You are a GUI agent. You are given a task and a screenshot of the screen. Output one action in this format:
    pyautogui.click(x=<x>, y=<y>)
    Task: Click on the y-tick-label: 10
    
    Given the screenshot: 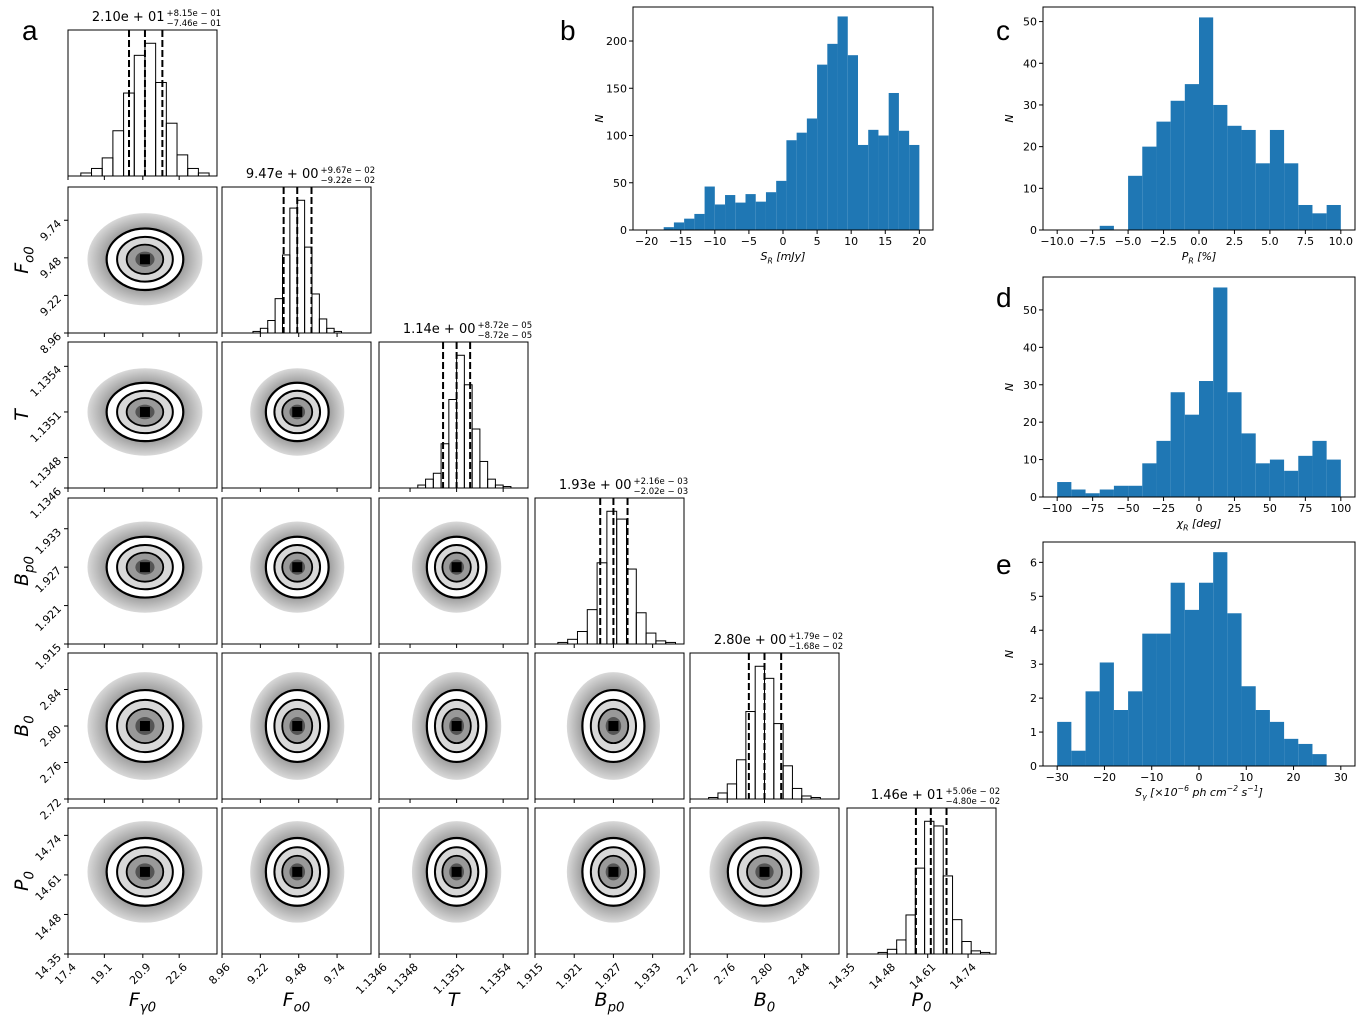 What is the action you would take?
    pyautogui.click(x=1030, y=460)
    